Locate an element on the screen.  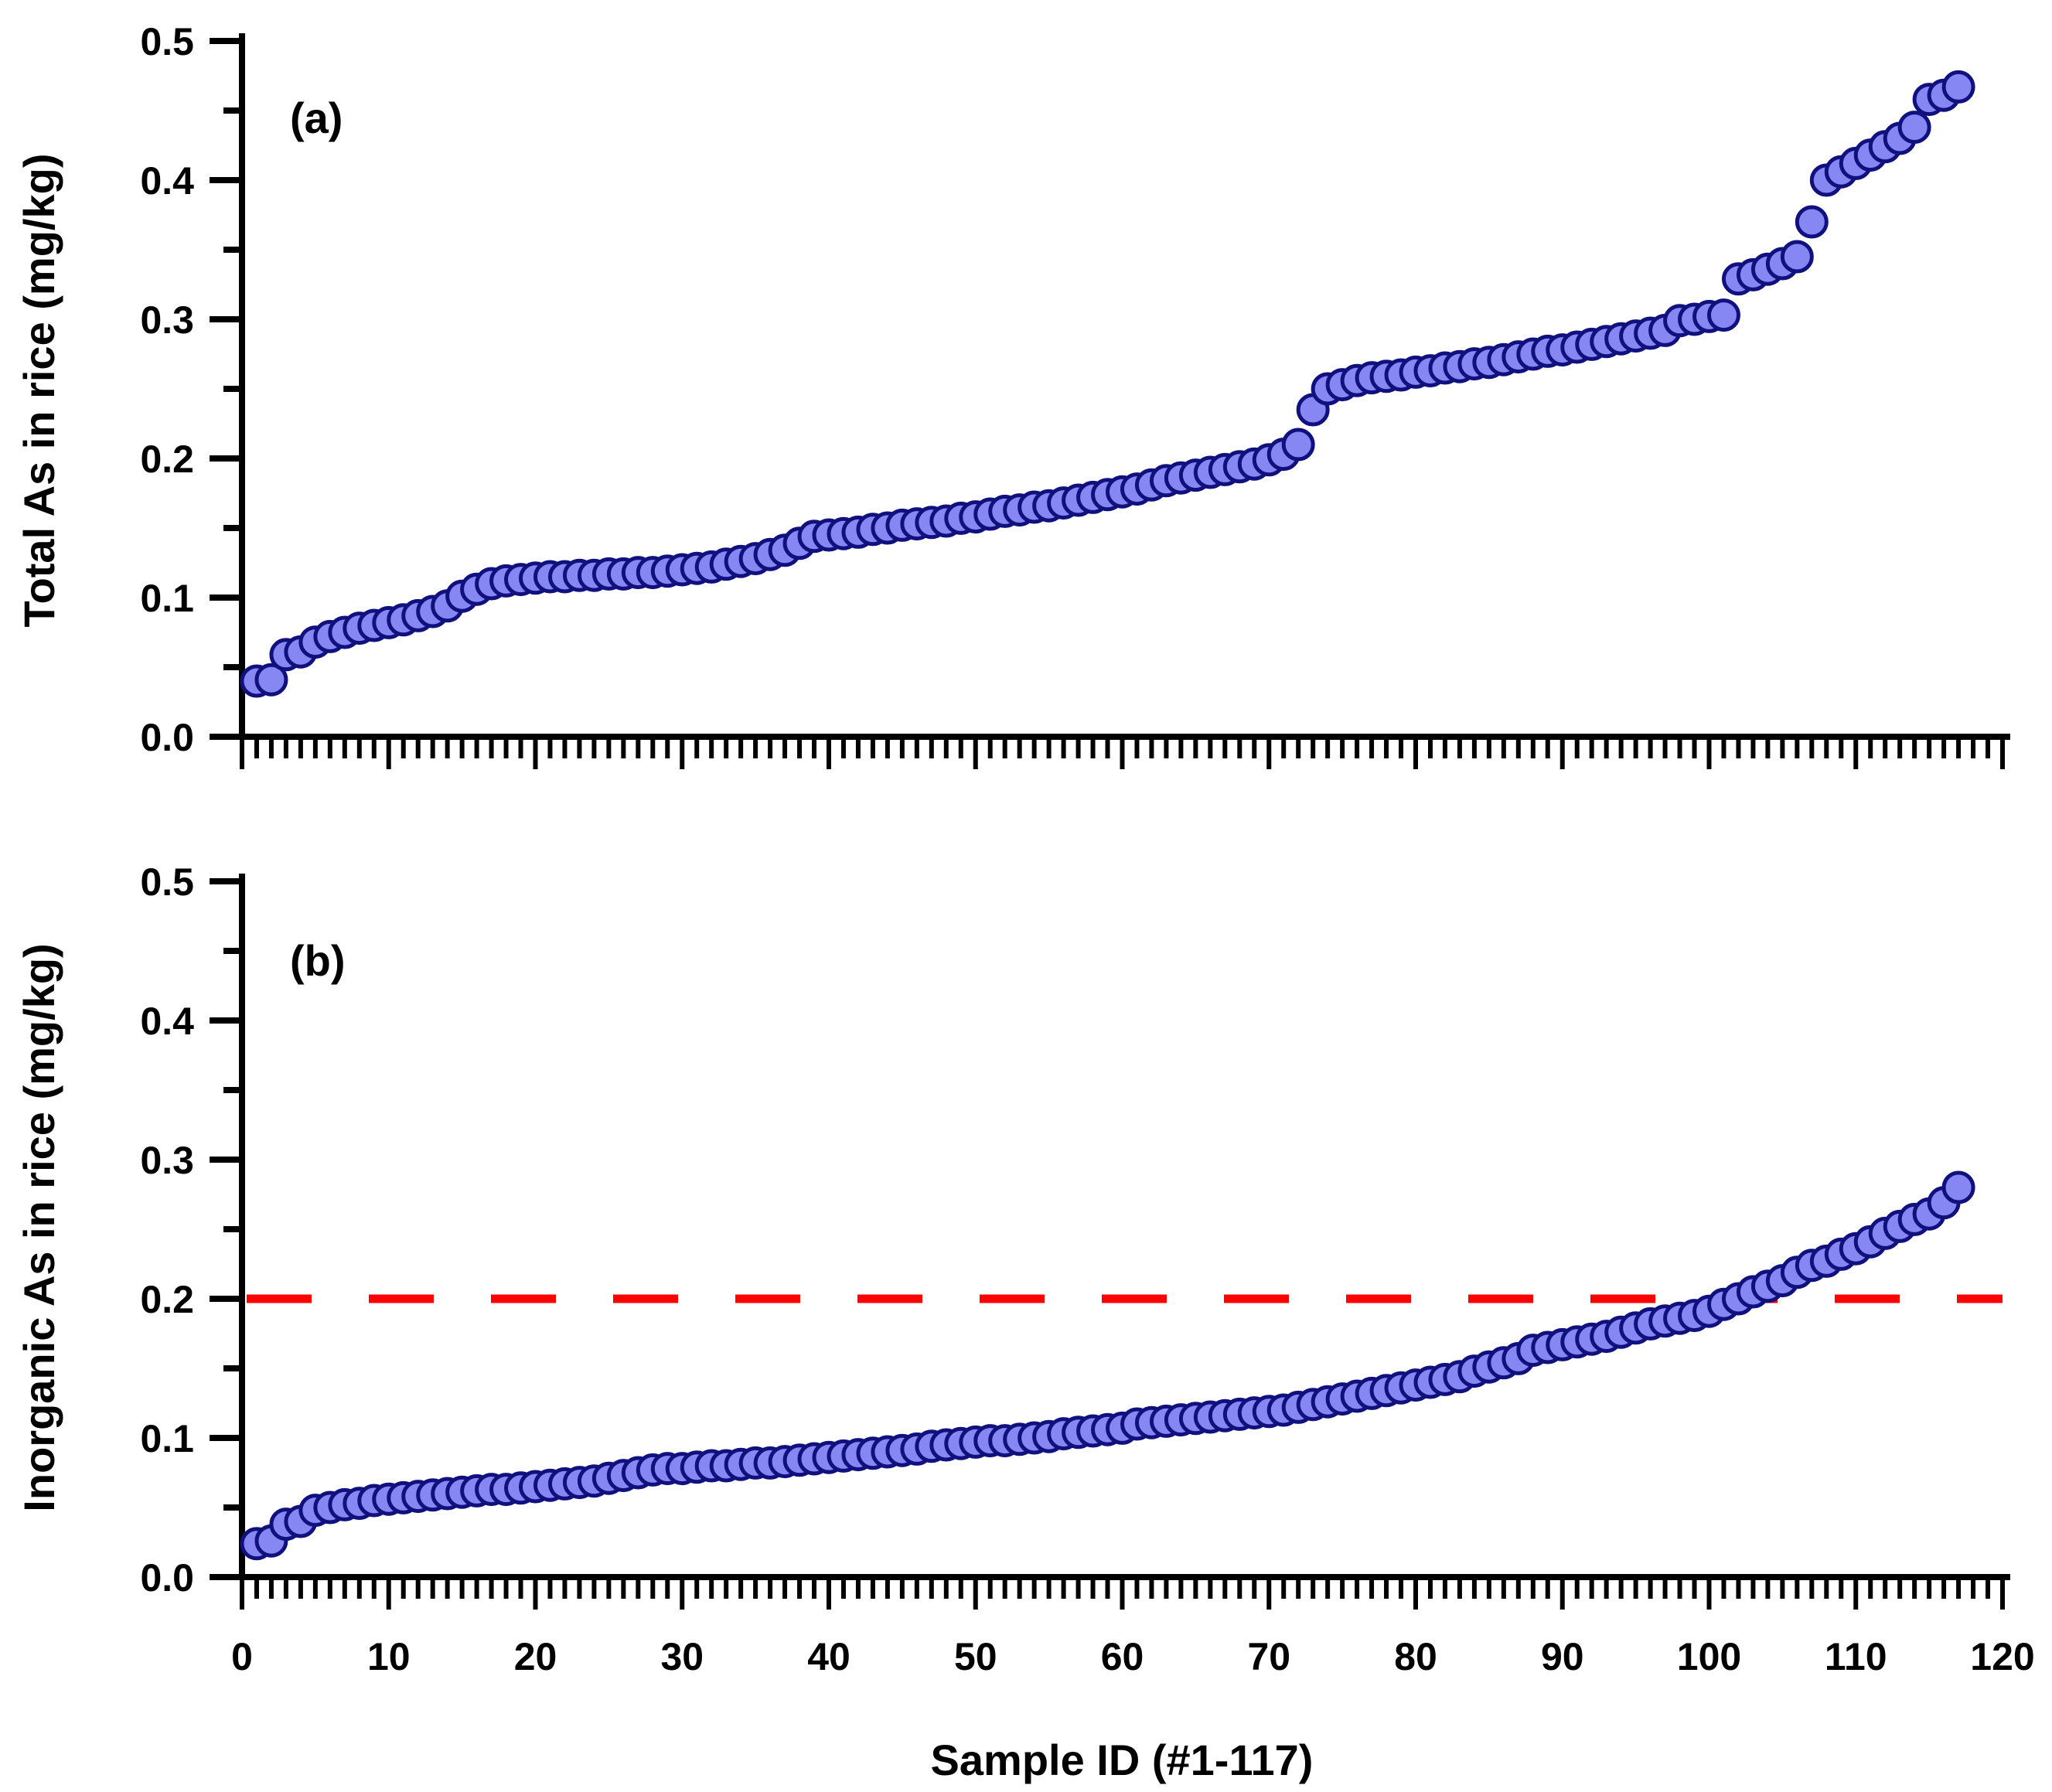
x-tick-label: 70 is located at coordinates (1268, 1656).